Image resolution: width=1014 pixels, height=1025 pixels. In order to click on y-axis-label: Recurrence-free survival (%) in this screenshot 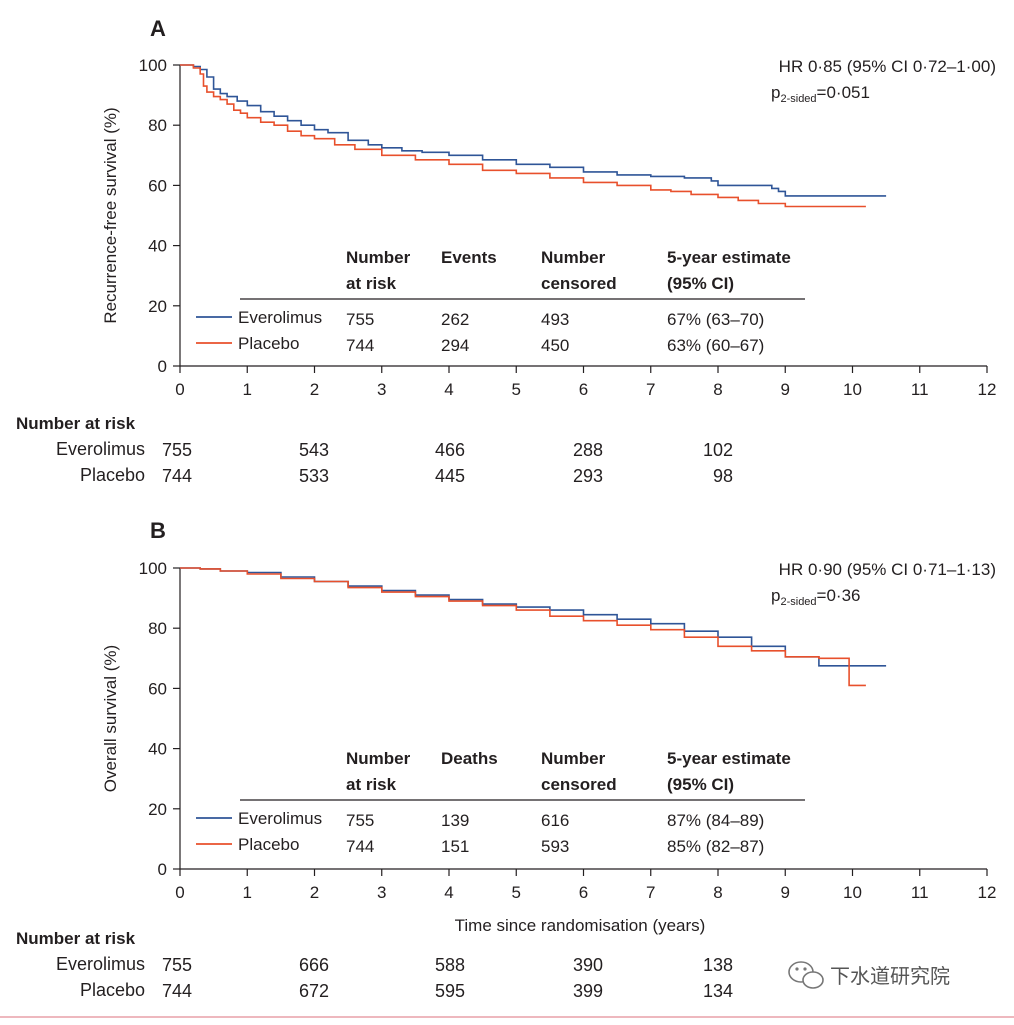, I will do `click(110, 215)`.